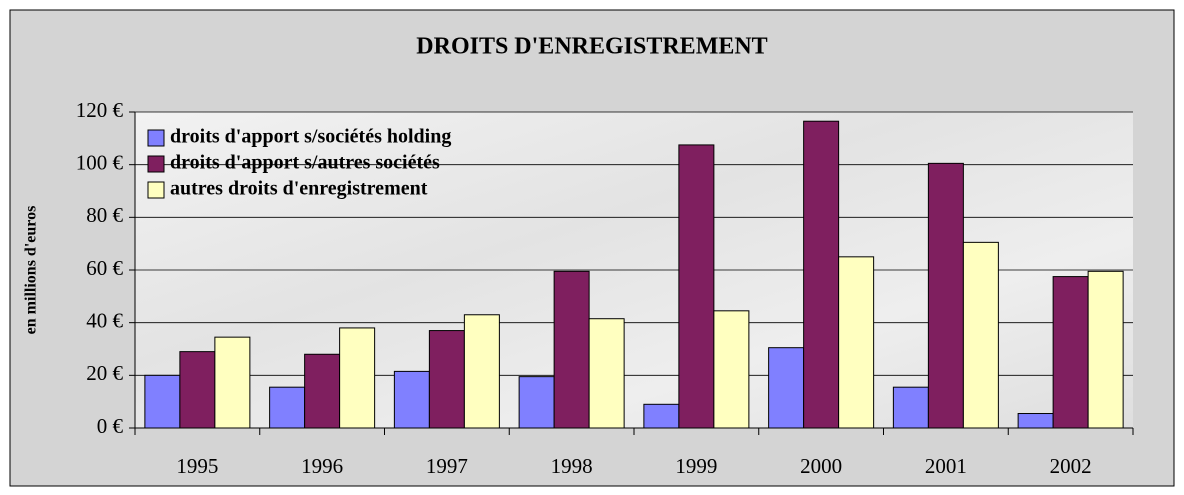  What do you see at coordinates (322, 466) in the screenshot?
I see `x-tick-label: 1996` at bounding box center [322, 466].